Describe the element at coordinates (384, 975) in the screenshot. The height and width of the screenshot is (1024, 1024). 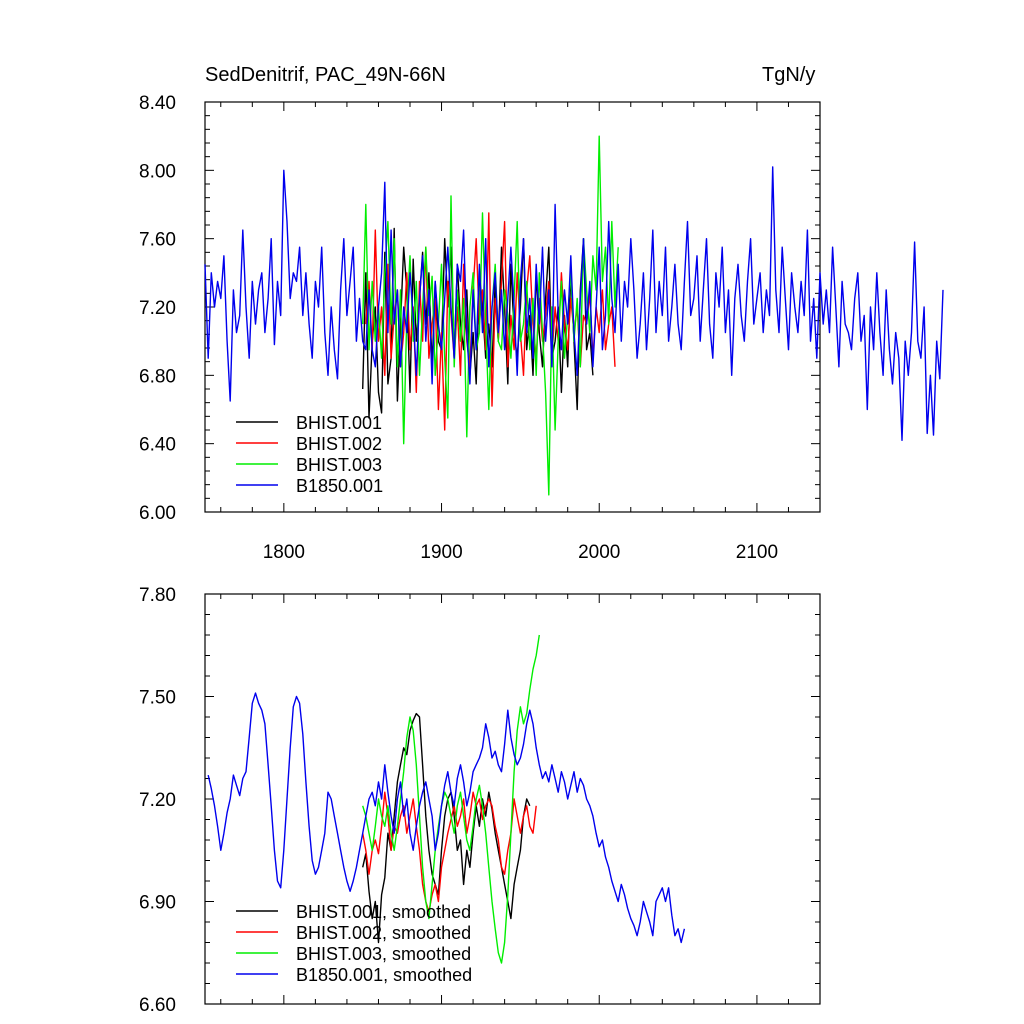
I see `legend-label: B1850.001, smoothed` at that location.